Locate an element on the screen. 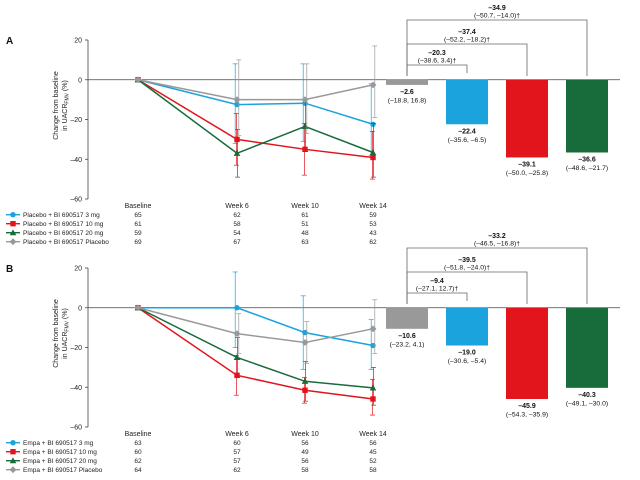 The width and height of the screenshot is (640, 480). x-tick-label: Week 10 is located at coordinates (305, 434).